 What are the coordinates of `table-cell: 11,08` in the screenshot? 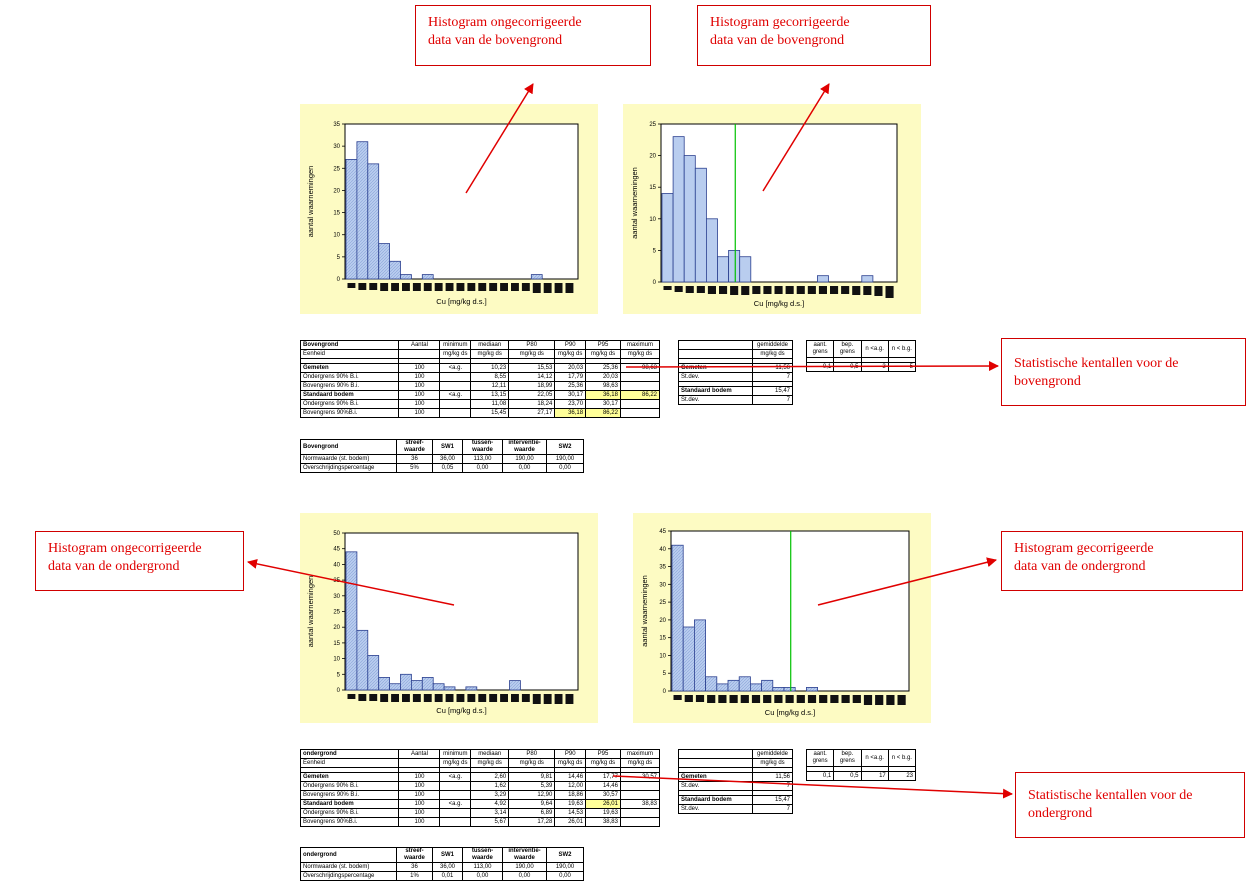 It's located at (490, 404).